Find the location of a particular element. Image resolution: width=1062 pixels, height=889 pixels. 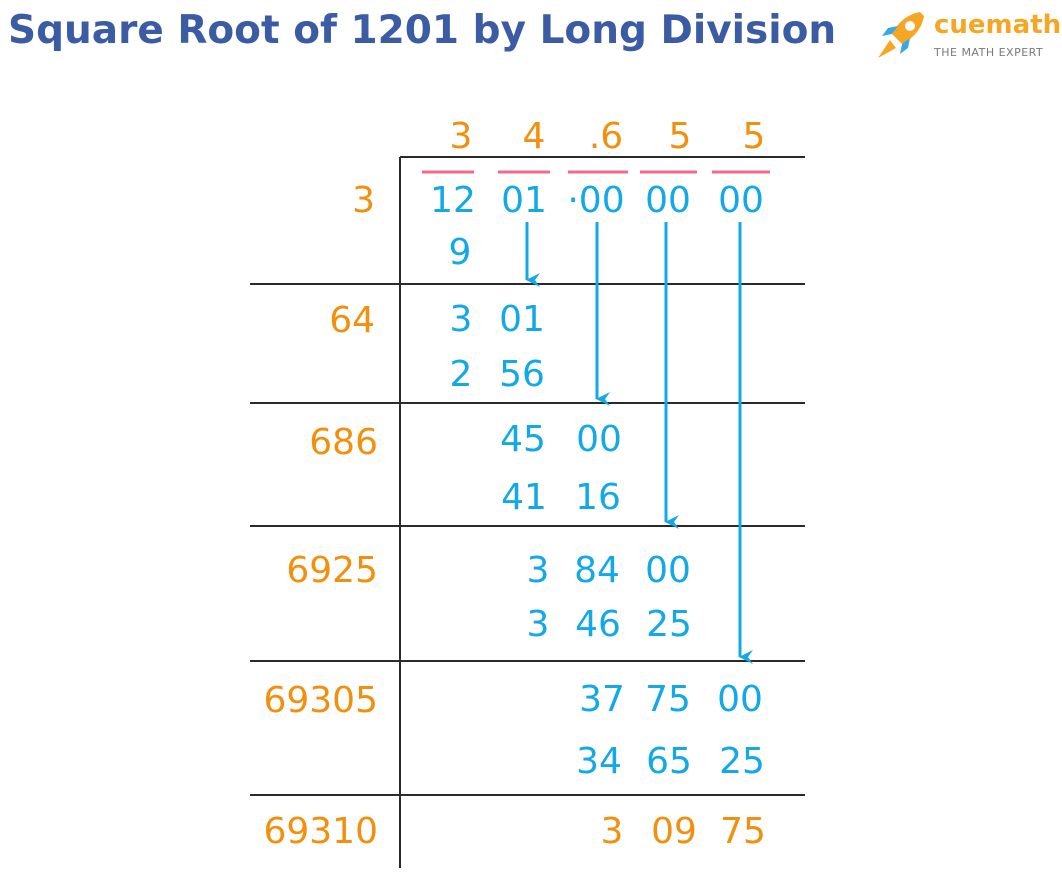

subtrahend-part: 56 is located at coordinates (522, 374).